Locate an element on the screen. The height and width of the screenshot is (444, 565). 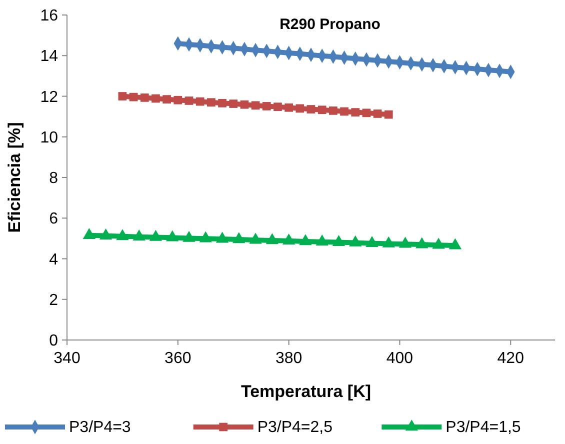
y-tick-label: 2 is located at coordinates (53, 300).